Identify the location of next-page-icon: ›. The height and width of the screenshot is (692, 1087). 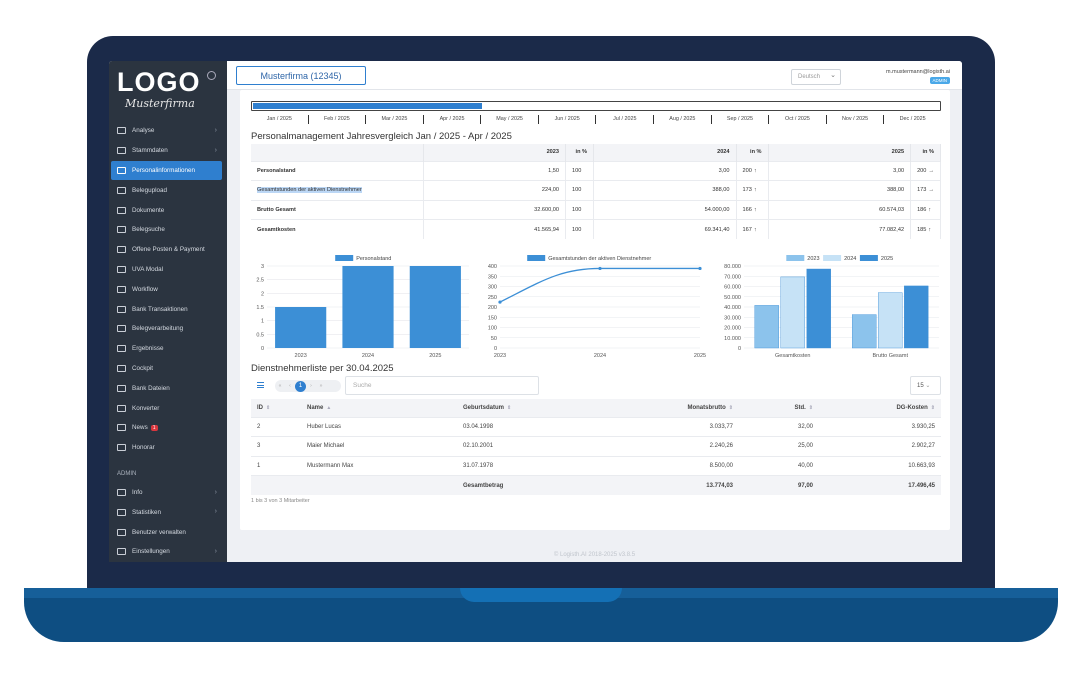
(311, 386).